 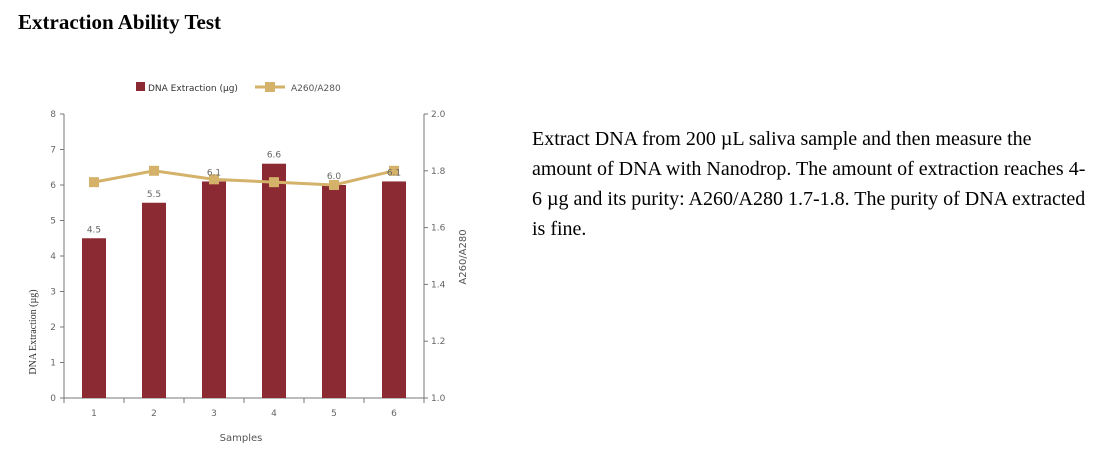 I want to click on y2-axis-label: A260/A280, so click(x=463, y=256).